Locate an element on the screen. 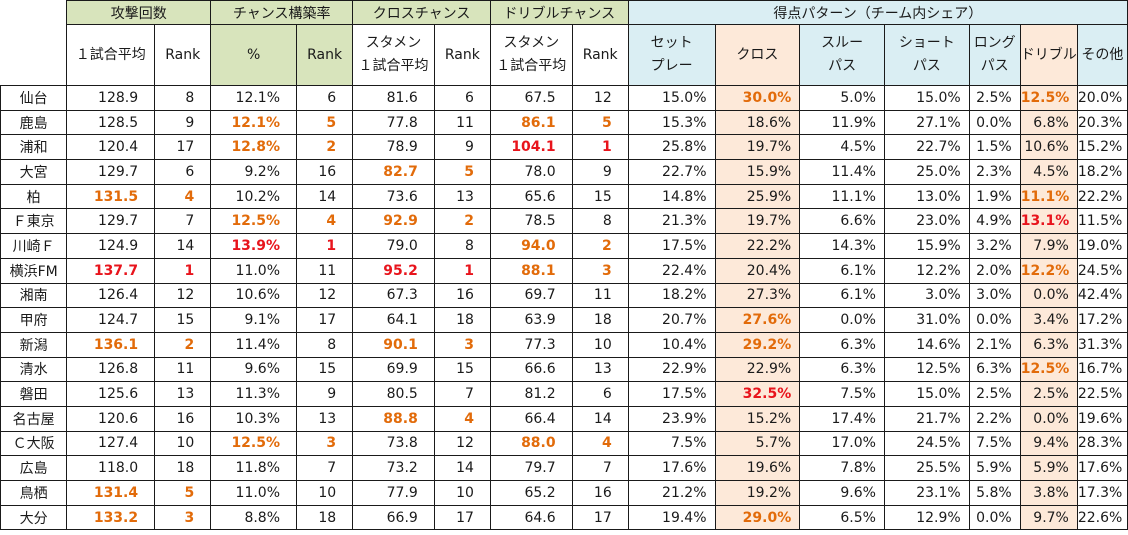 This screenshot has height=535, width=1128. cell-chance-rank: 3 is located at coordinates (325, 443).